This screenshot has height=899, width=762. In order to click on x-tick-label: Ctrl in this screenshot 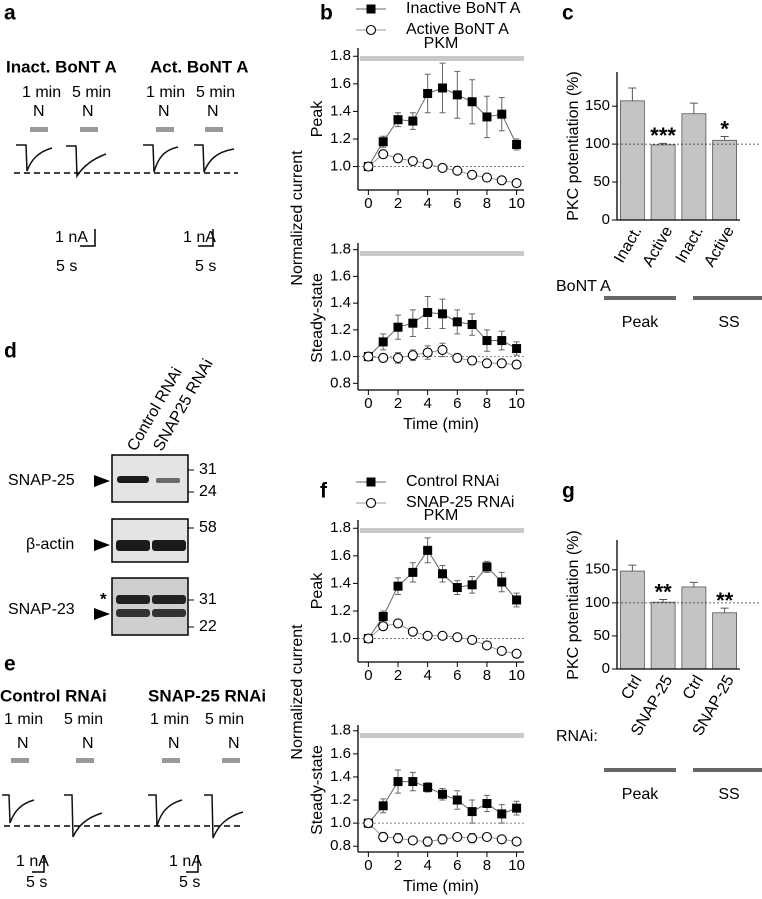, I will do `click(631, 688)`.